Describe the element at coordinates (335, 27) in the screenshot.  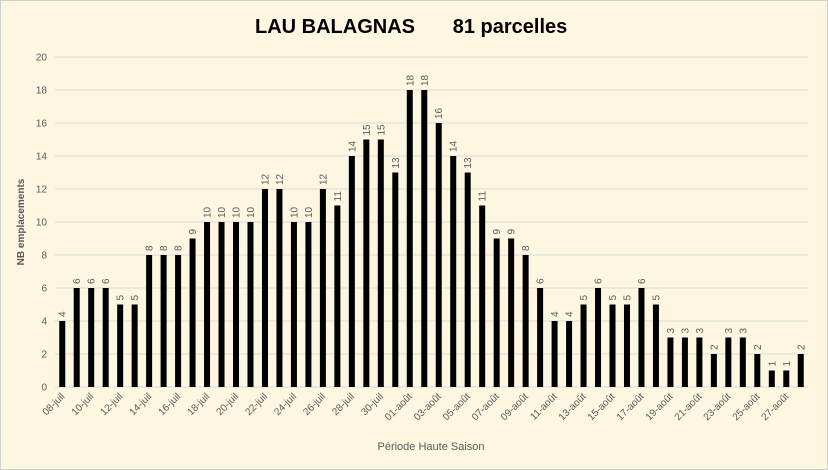
I see `chart-title: LAU BALAGNAS` at that location.